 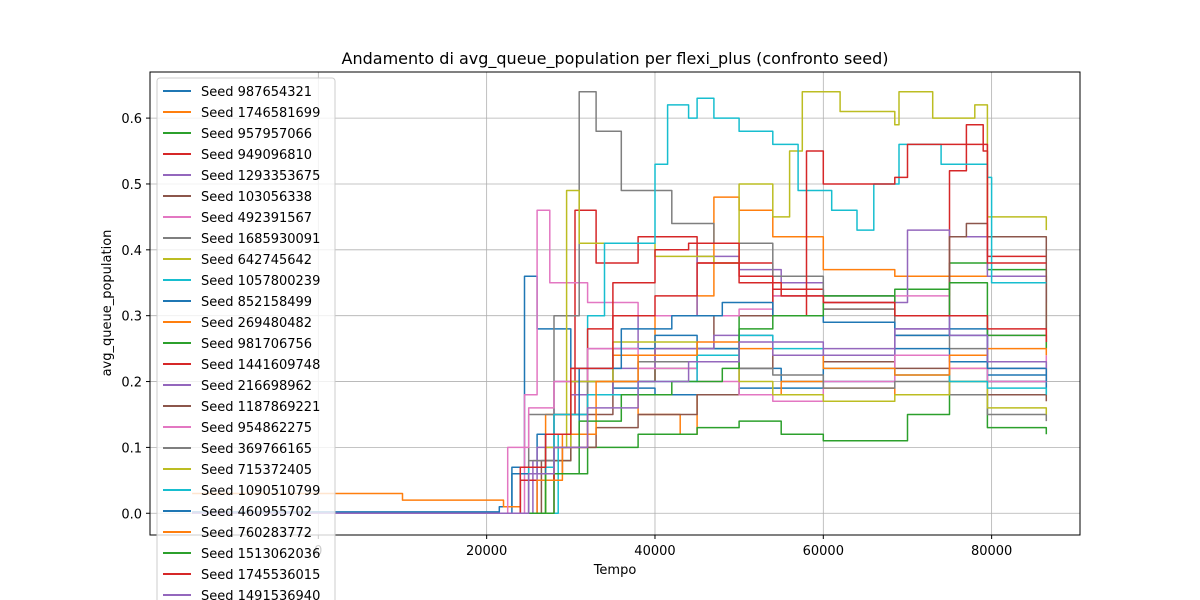 What do you see at coordinates (107, 303) in the screenshot?
I see `y-axis-label: avg_queue_population` at bounding box center [107, 303].